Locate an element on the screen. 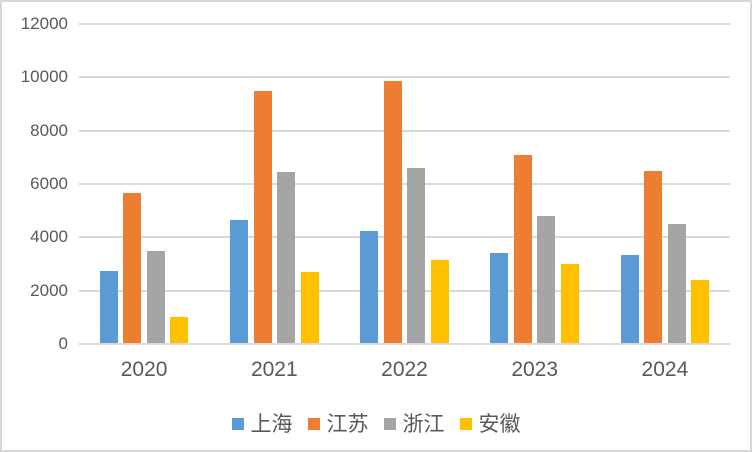  bar-安徽-2024 is located at coordinates (700, 312).